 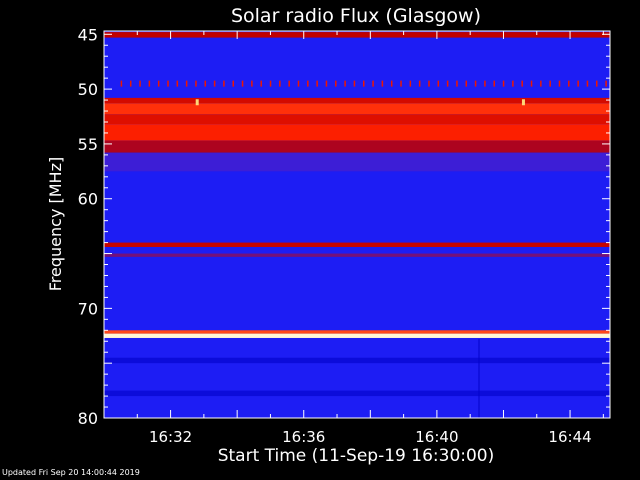 I want to click on interference-ticks, so click(x=363, y=83).